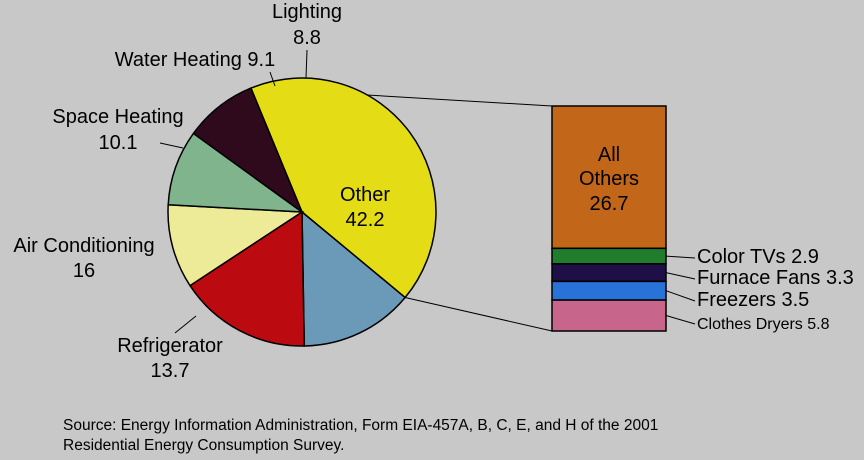 The height and width of the screenshot is (460, 864). I want to click on pie-slice-refrigerator, so click(354, 278).